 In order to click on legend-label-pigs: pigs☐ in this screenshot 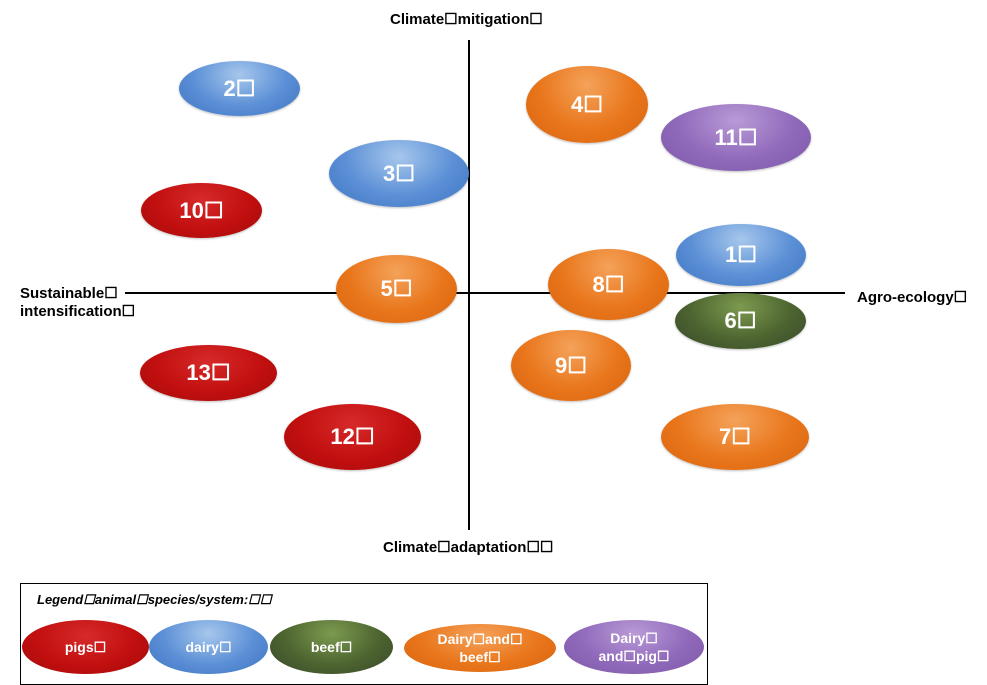, I will do `click(85, 647)`.